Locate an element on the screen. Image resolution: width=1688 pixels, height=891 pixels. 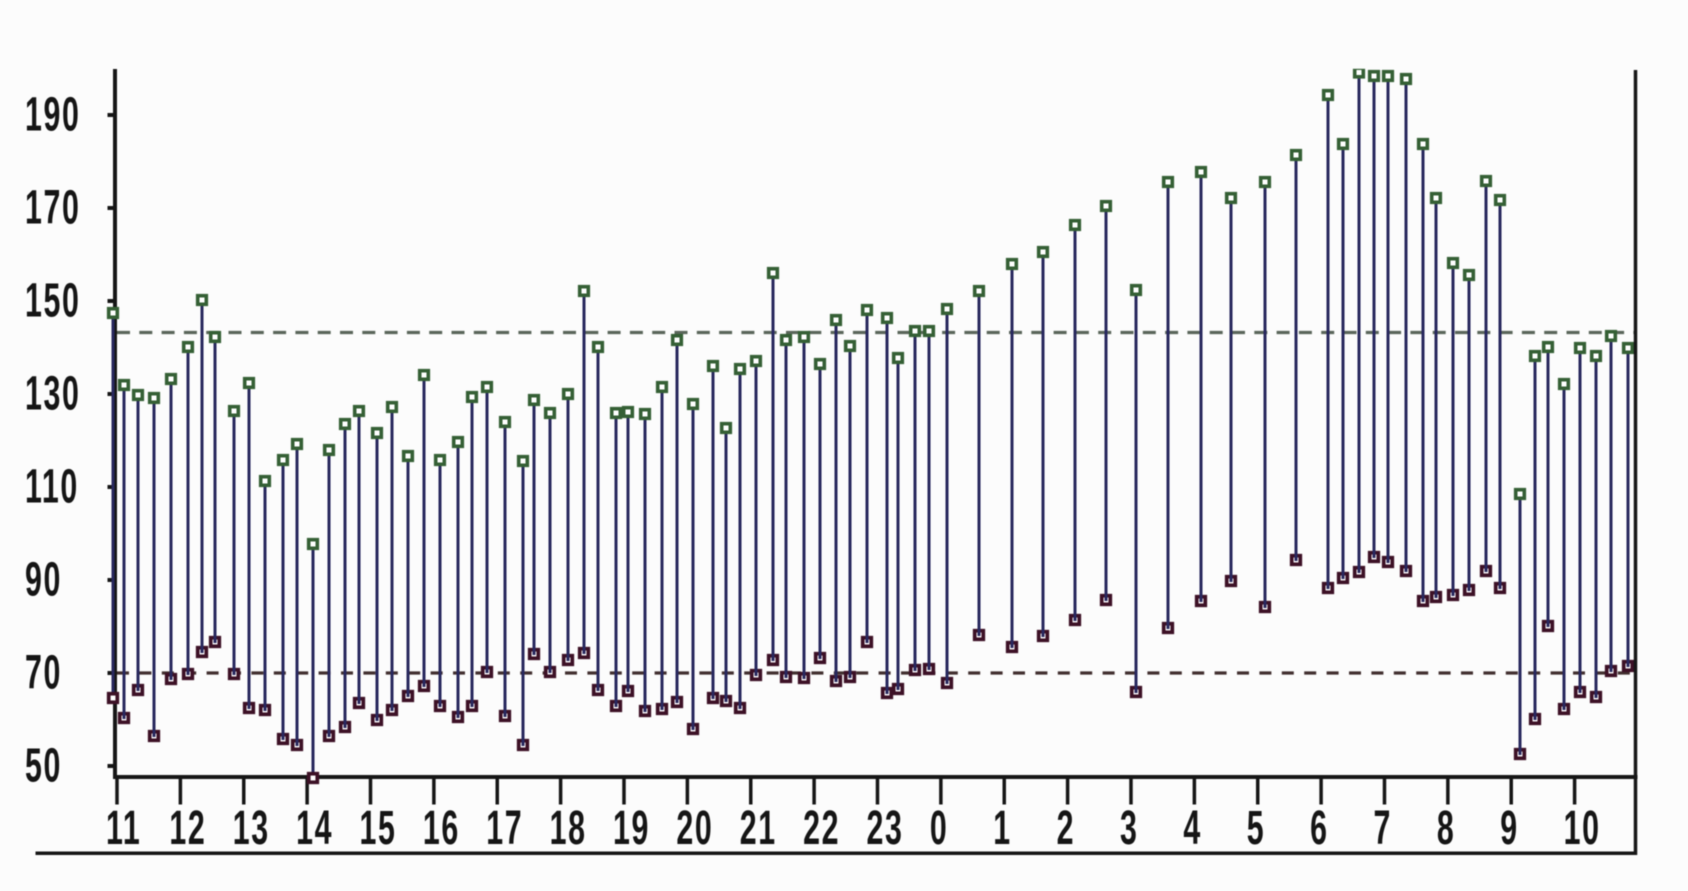
svg-text: 15 is located at coordinates (378, 827).